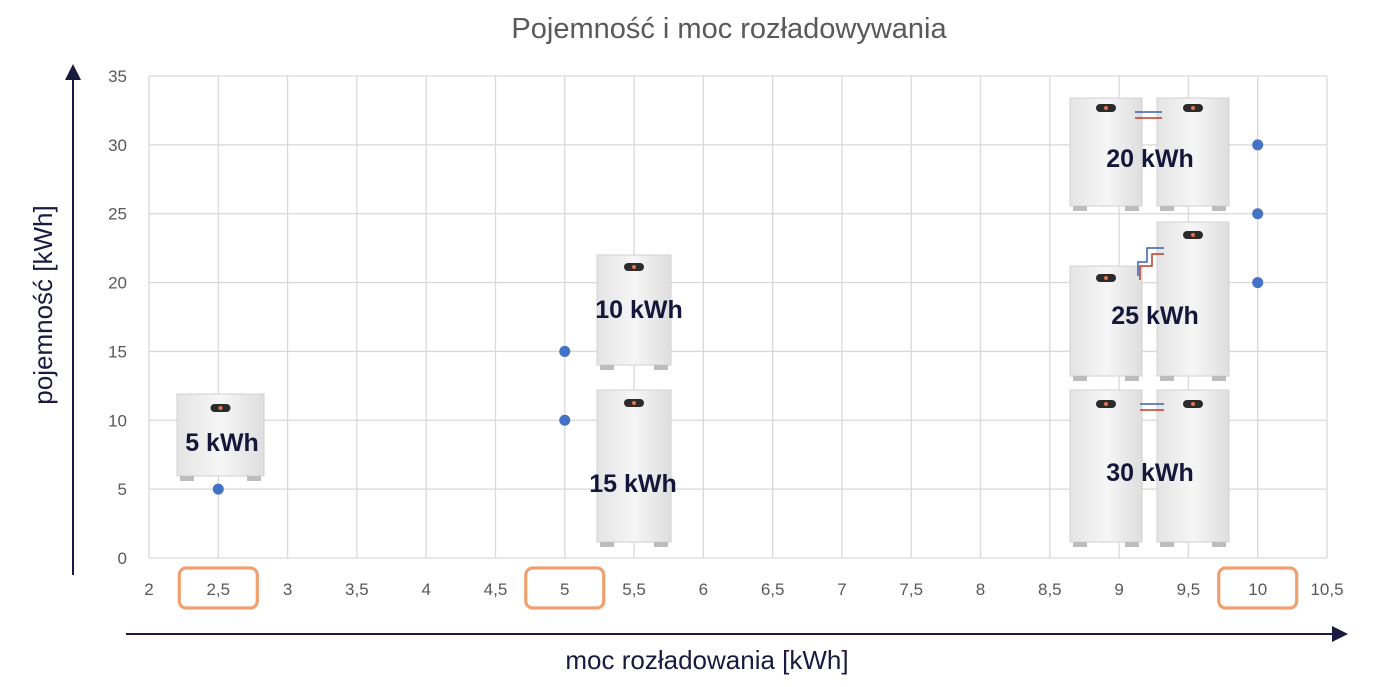 Image resolution: width=1393 pixels, height=687 pixels. Describe the element at coordinates (122, 489) in the screenshot. I see `y-tick-label: 5` at that location.